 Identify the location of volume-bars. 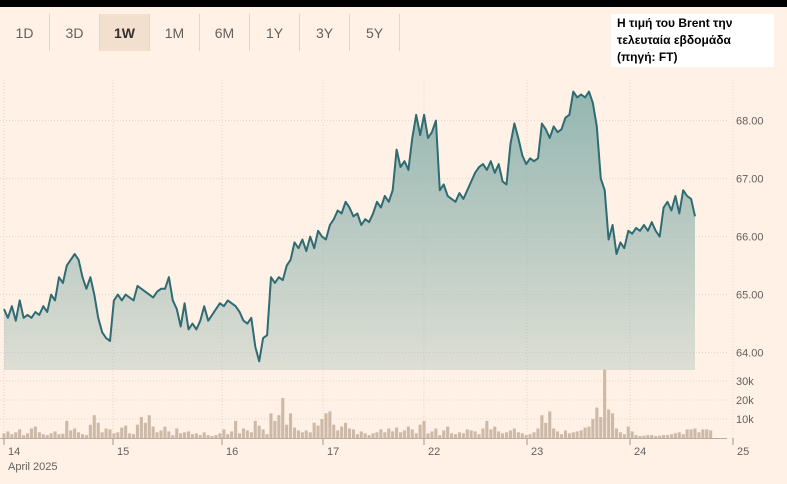
(357, 404).